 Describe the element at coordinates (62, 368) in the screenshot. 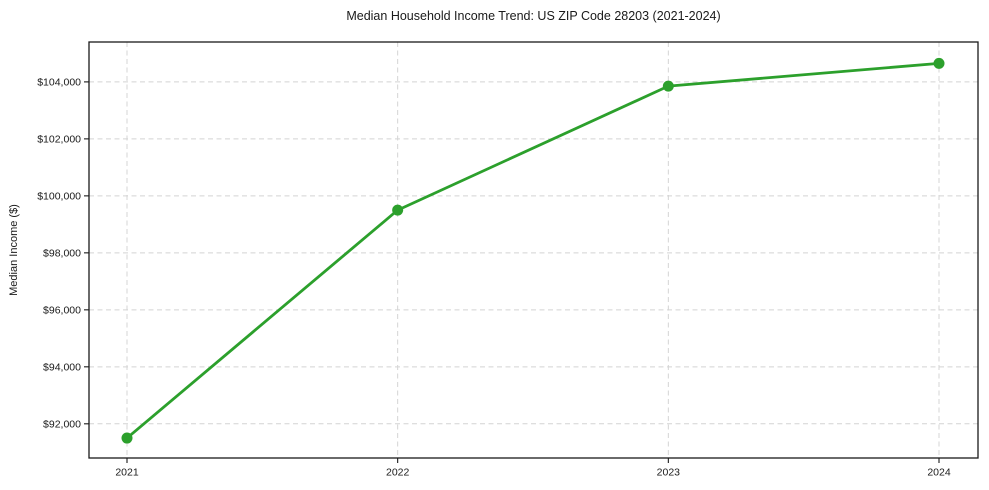

I see `y-tick-label: $94,000` at that location.